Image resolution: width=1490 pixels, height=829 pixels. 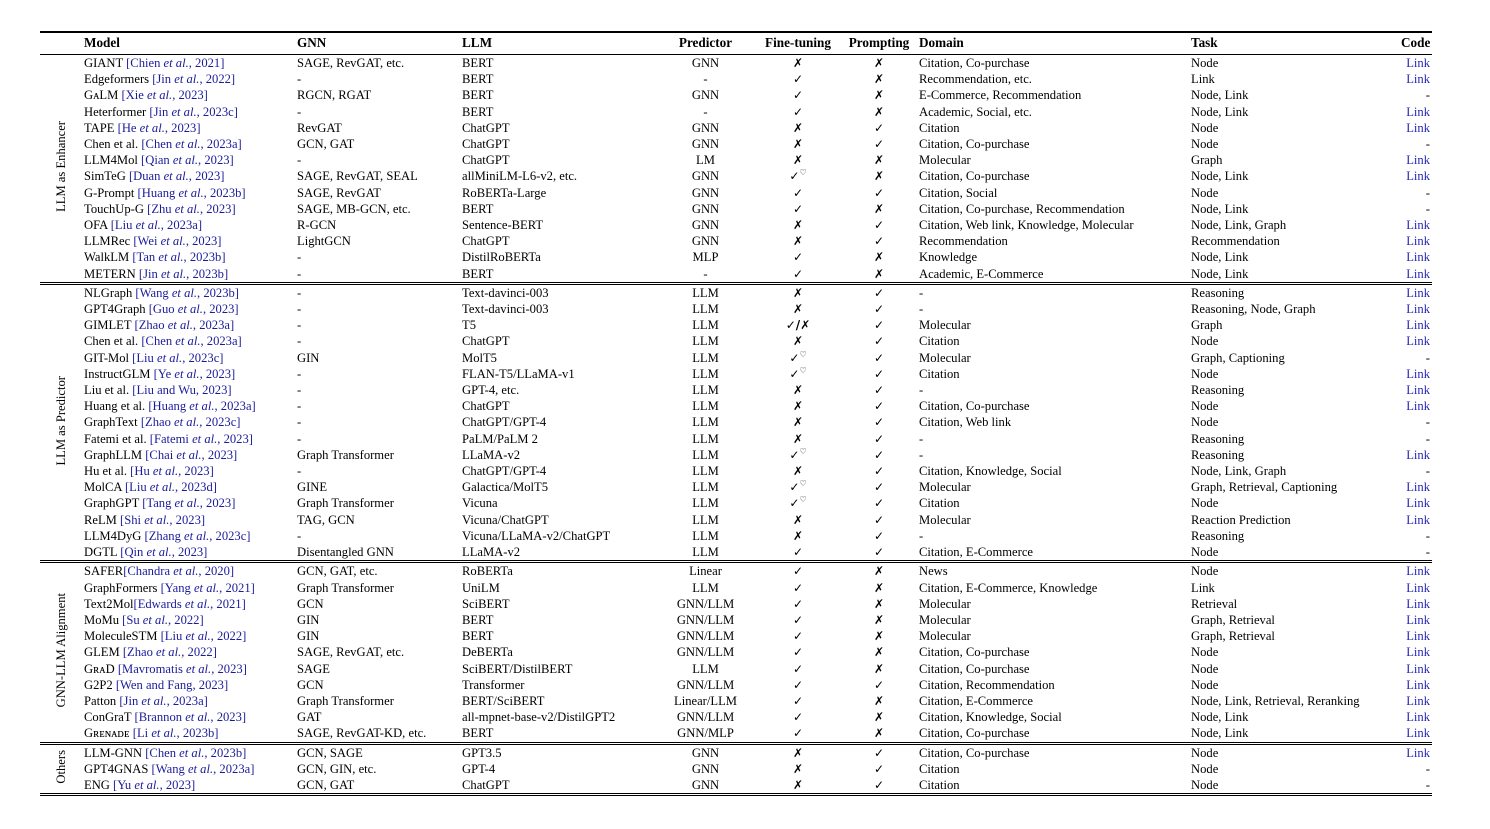 I want to click on citation-link: [Wang et al., 2023b], so click(x=187, y=292).